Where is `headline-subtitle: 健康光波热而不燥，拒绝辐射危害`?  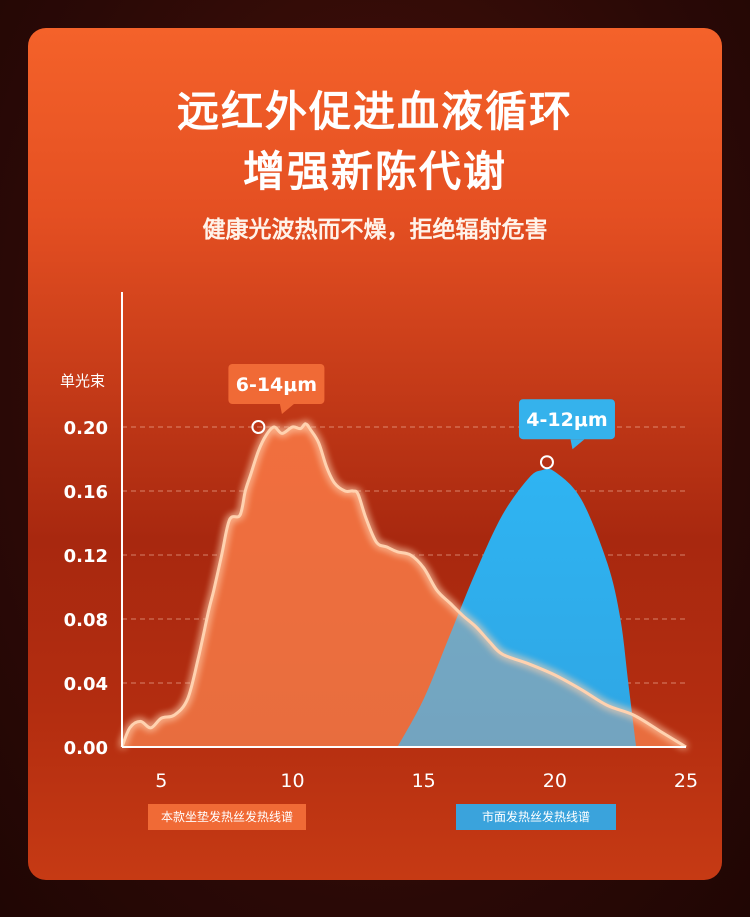 headline-subtitle: 健康光波热而不燥，拒绝辐射危害 is located at coordinates (375, 230).